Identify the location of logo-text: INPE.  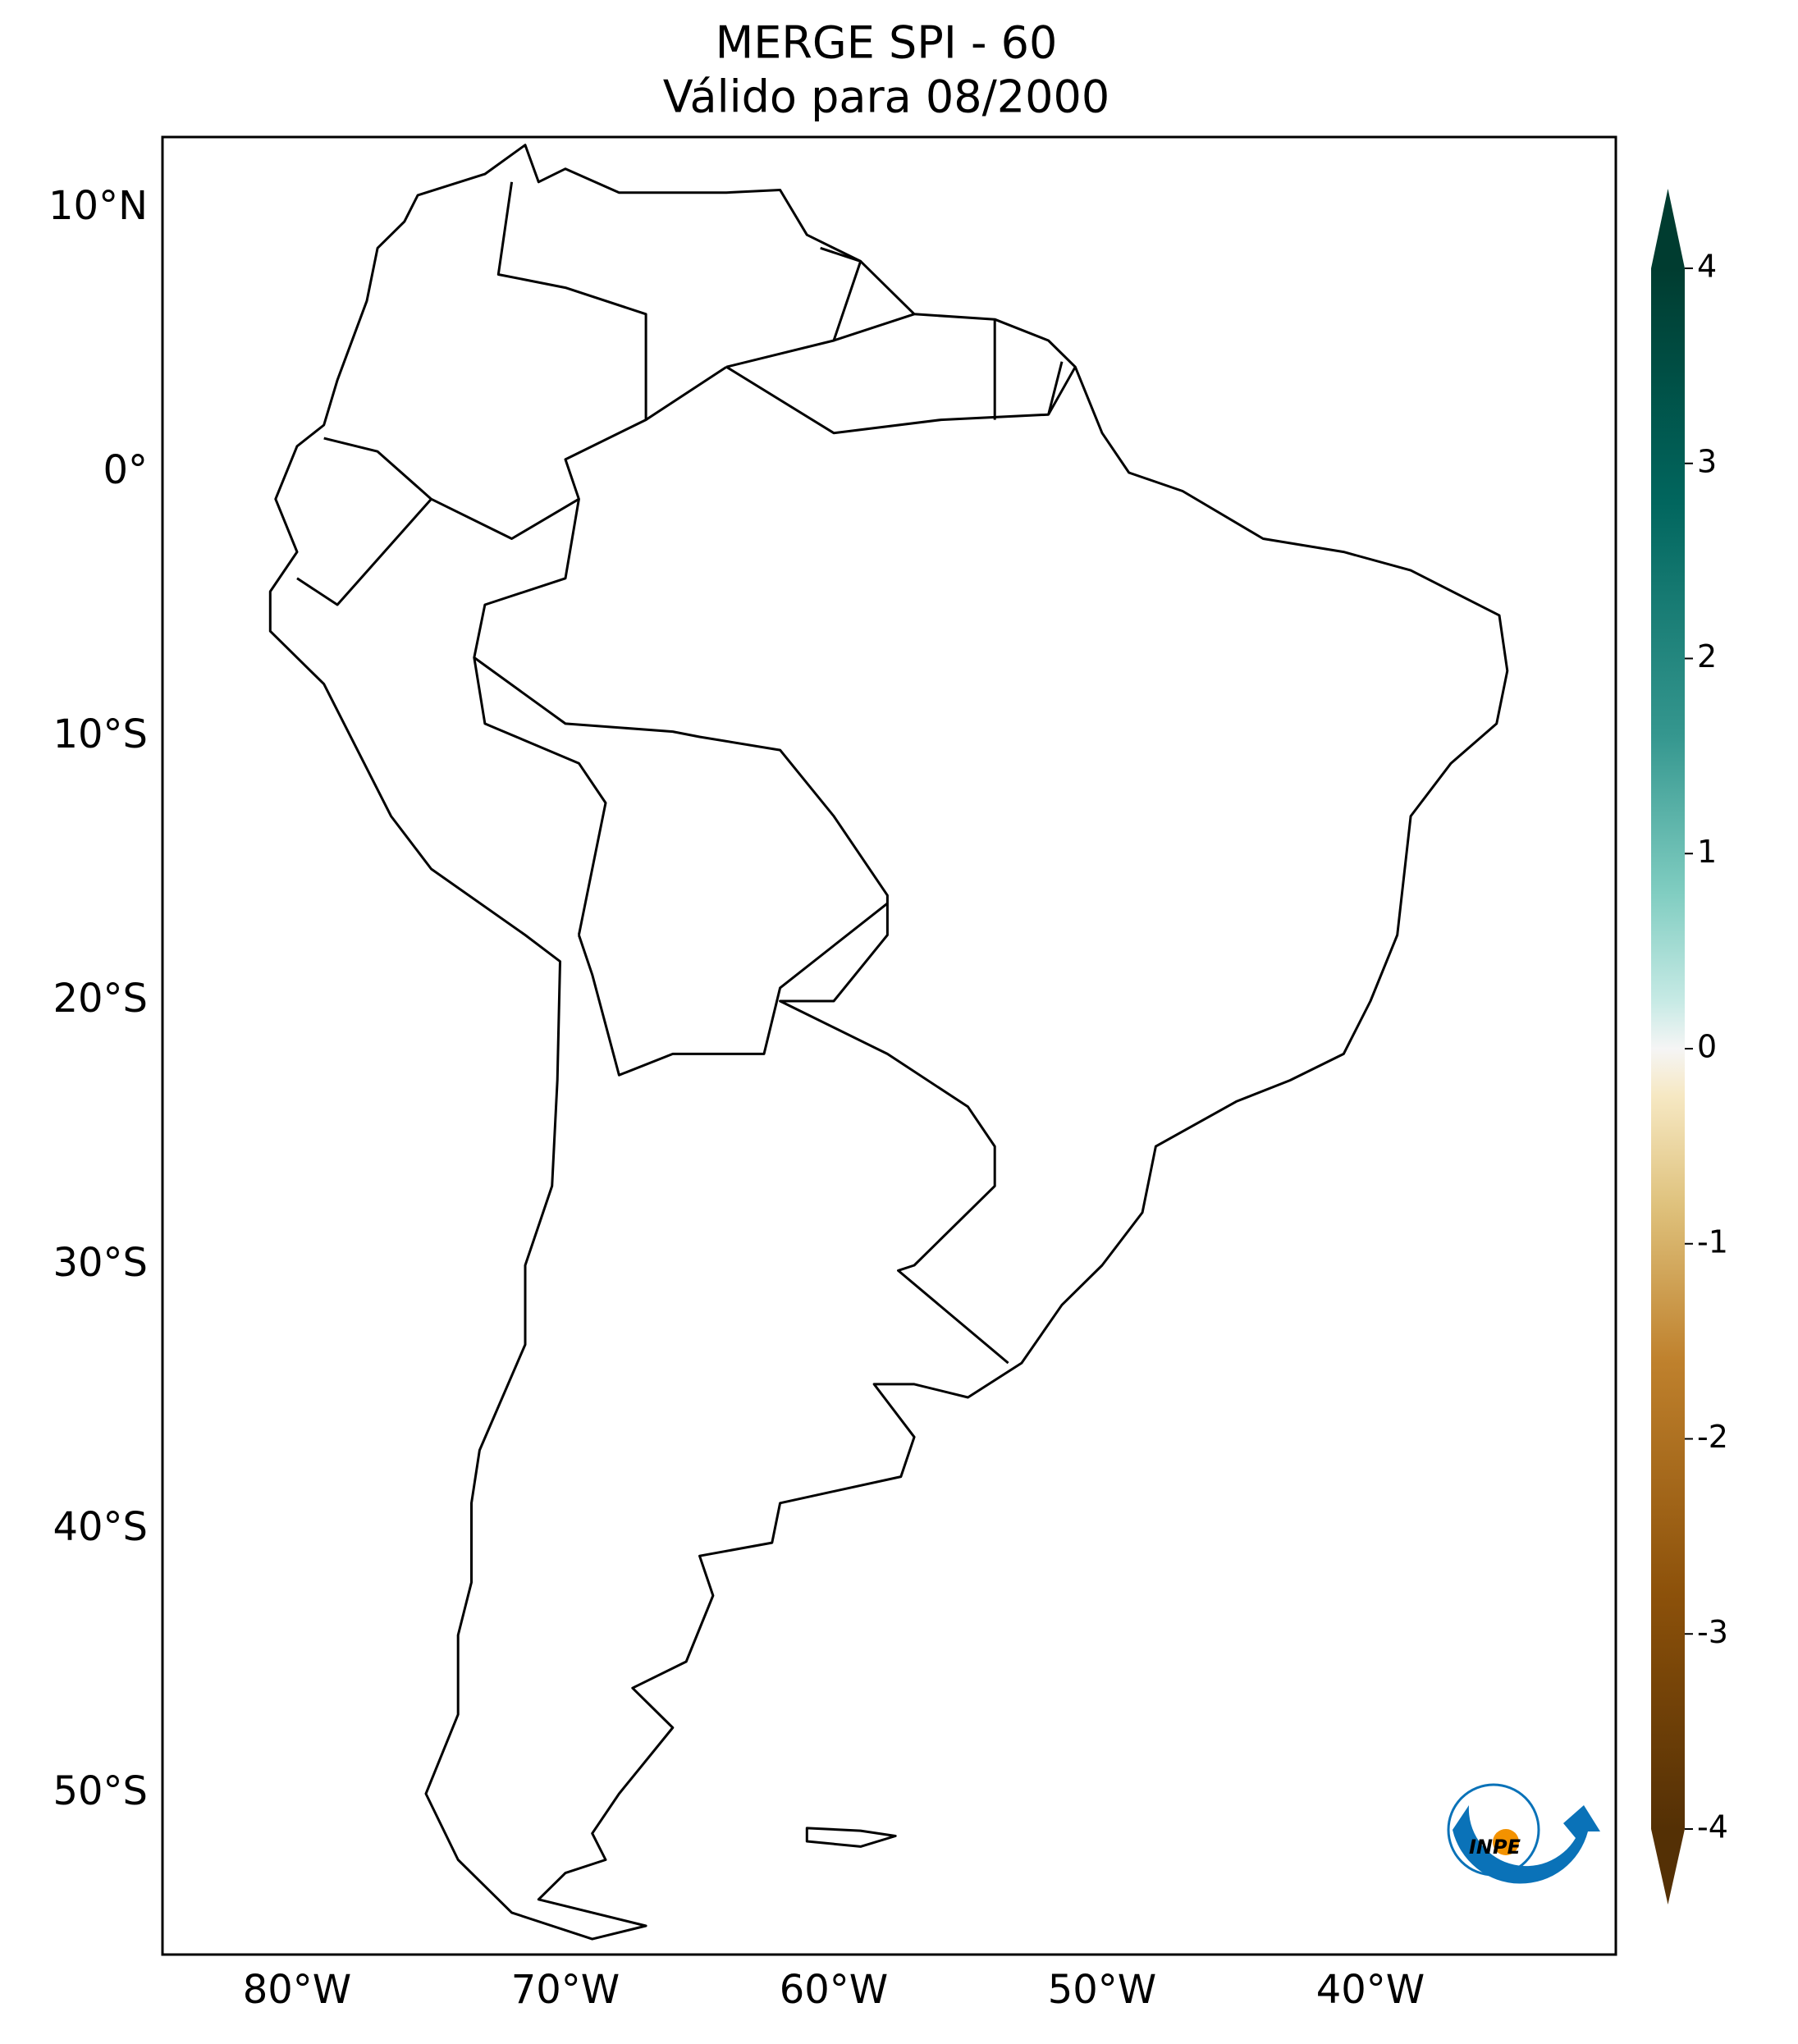
(1495, 1847).